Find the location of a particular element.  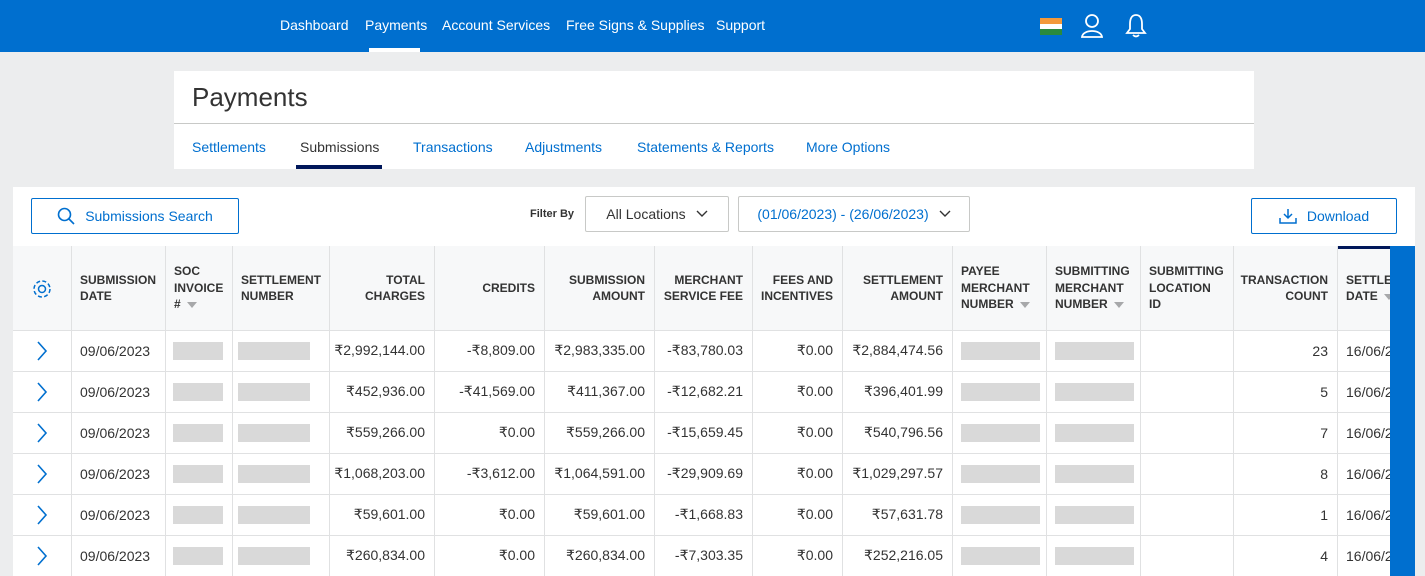

column-header: SOC INVOICE # is located at coordinates (198, 288).